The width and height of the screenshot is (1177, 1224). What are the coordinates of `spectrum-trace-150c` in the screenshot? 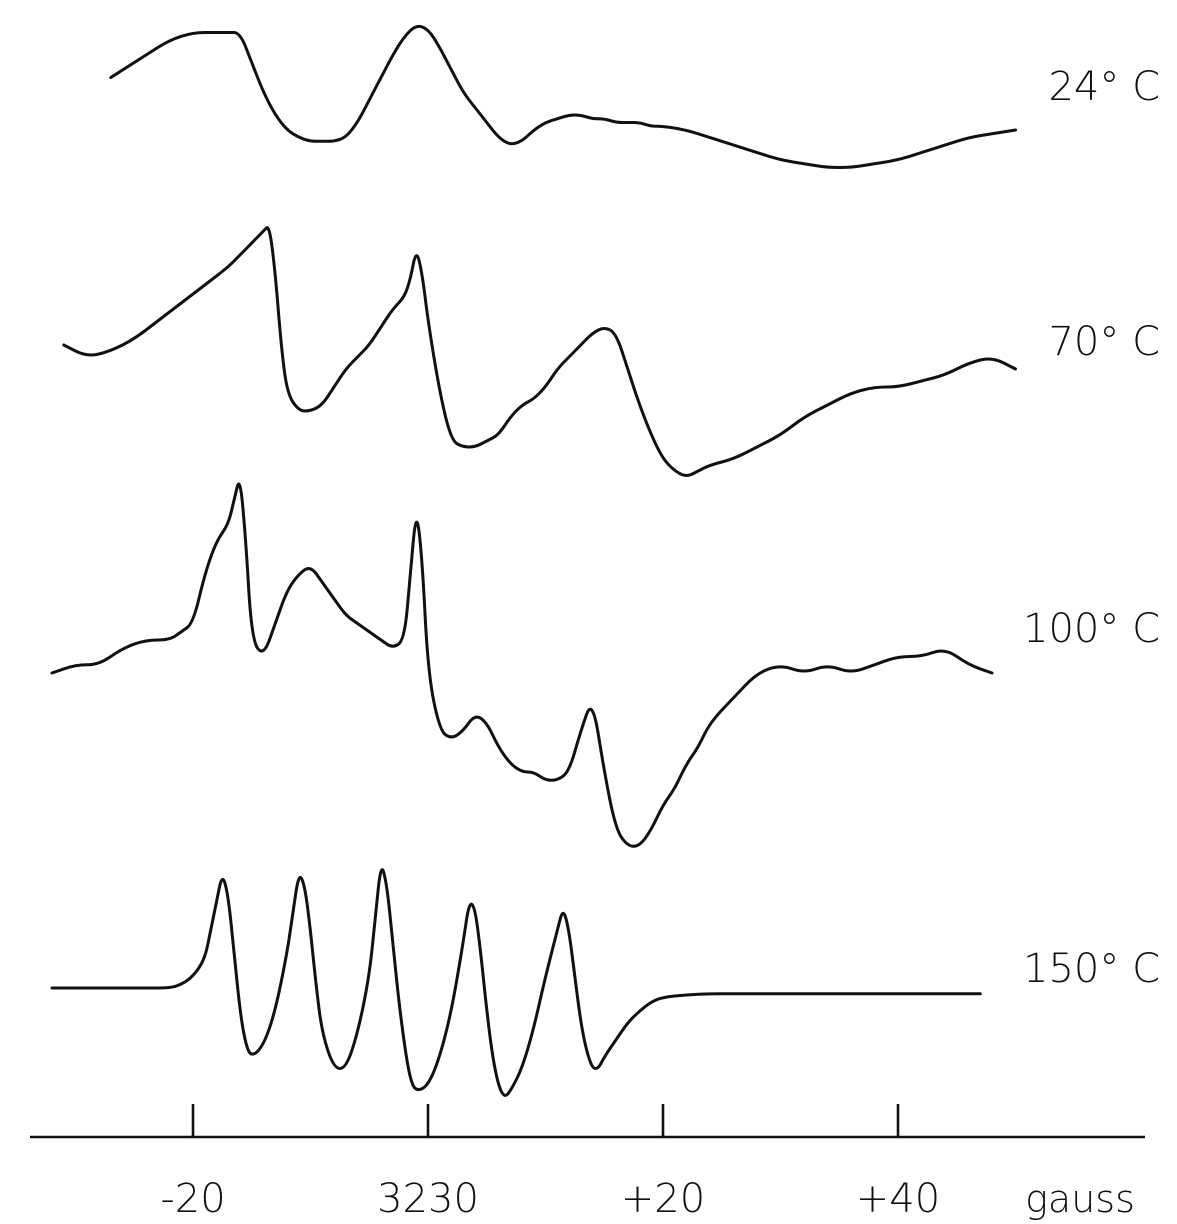 It's located at (516, 982).